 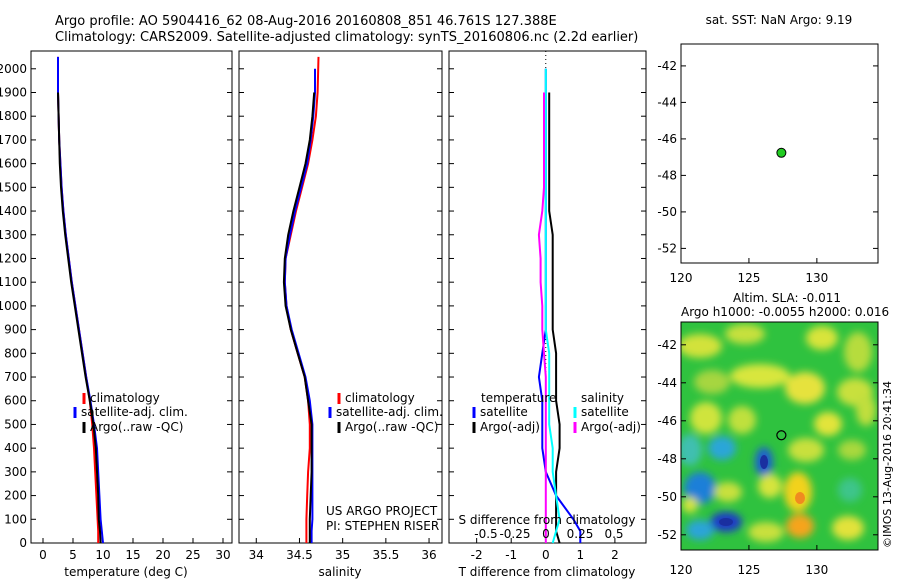 I want to click on project-label: US ARGO PROJECT, so click(x=382, y=511).